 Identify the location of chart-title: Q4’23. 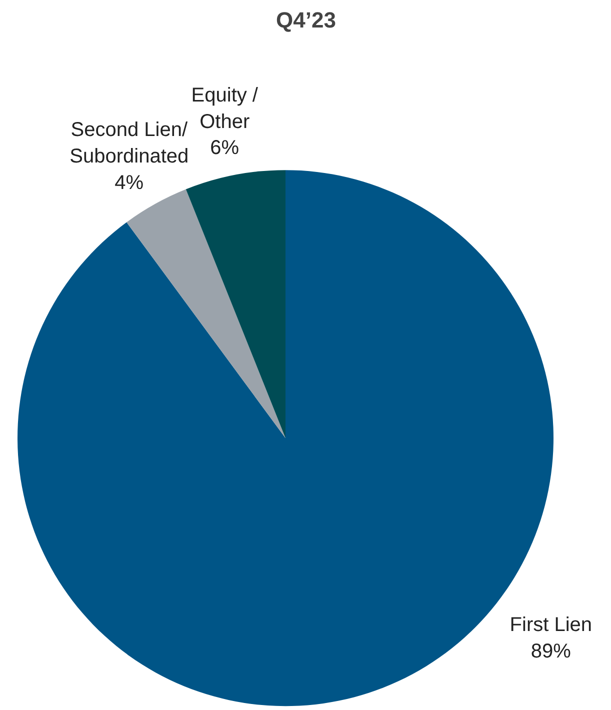
(306, 20).